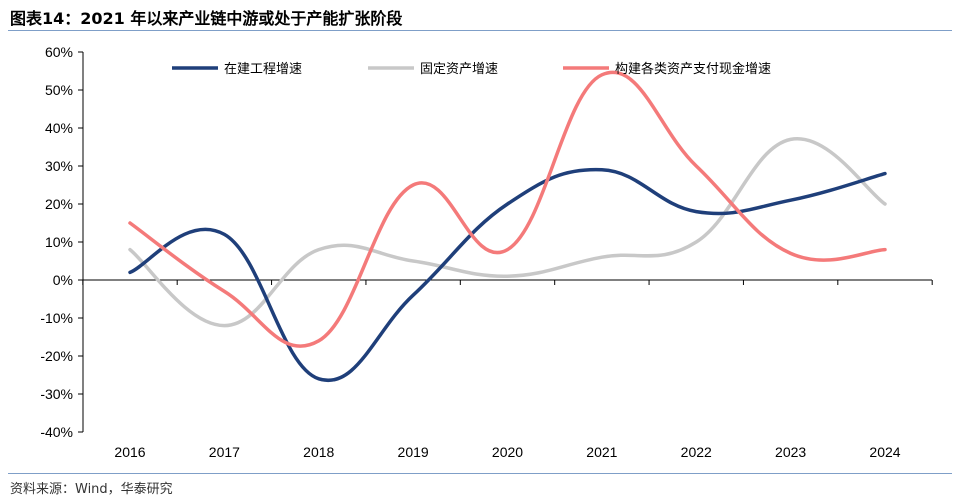  I want to click on chart-title: 图表14：2021 年以来产业链中游或处于产能扩张阶段, so click(206, 18).